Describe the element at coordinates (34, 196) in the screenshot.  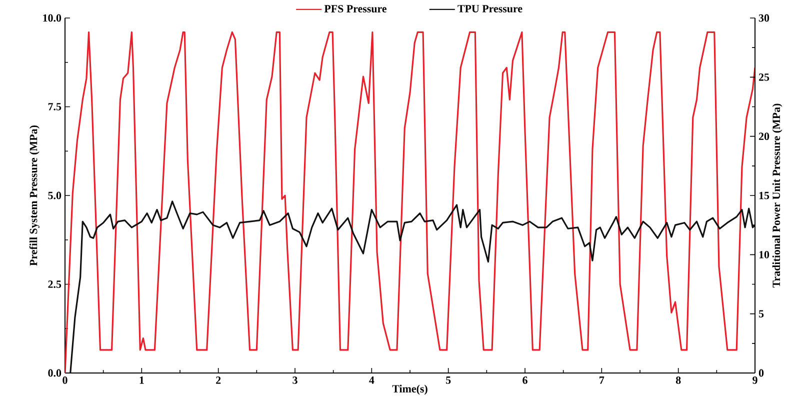
I see `y-axis-title: Prefill System Pressure (MPa)` at that location.